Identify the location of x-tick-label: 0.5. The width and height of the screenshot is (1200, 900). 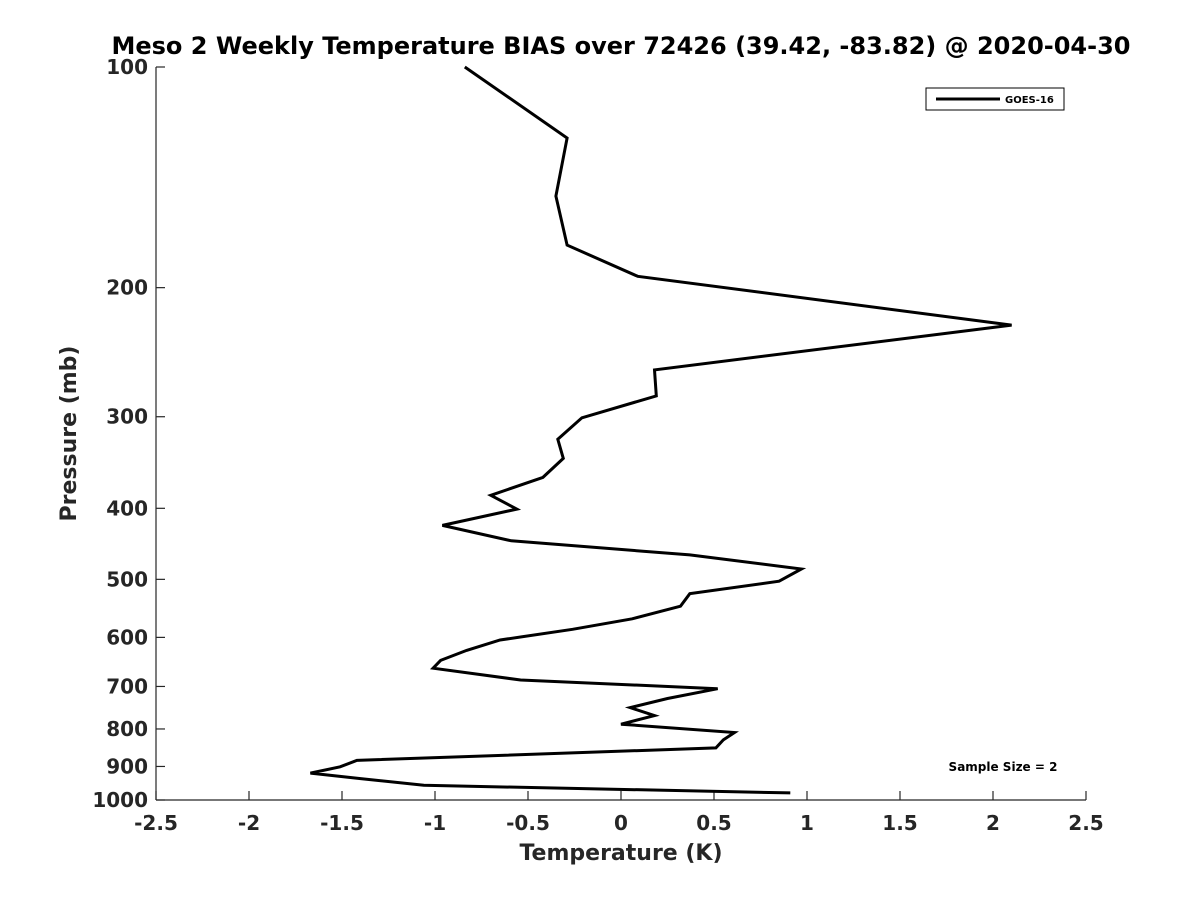
(713, 823).